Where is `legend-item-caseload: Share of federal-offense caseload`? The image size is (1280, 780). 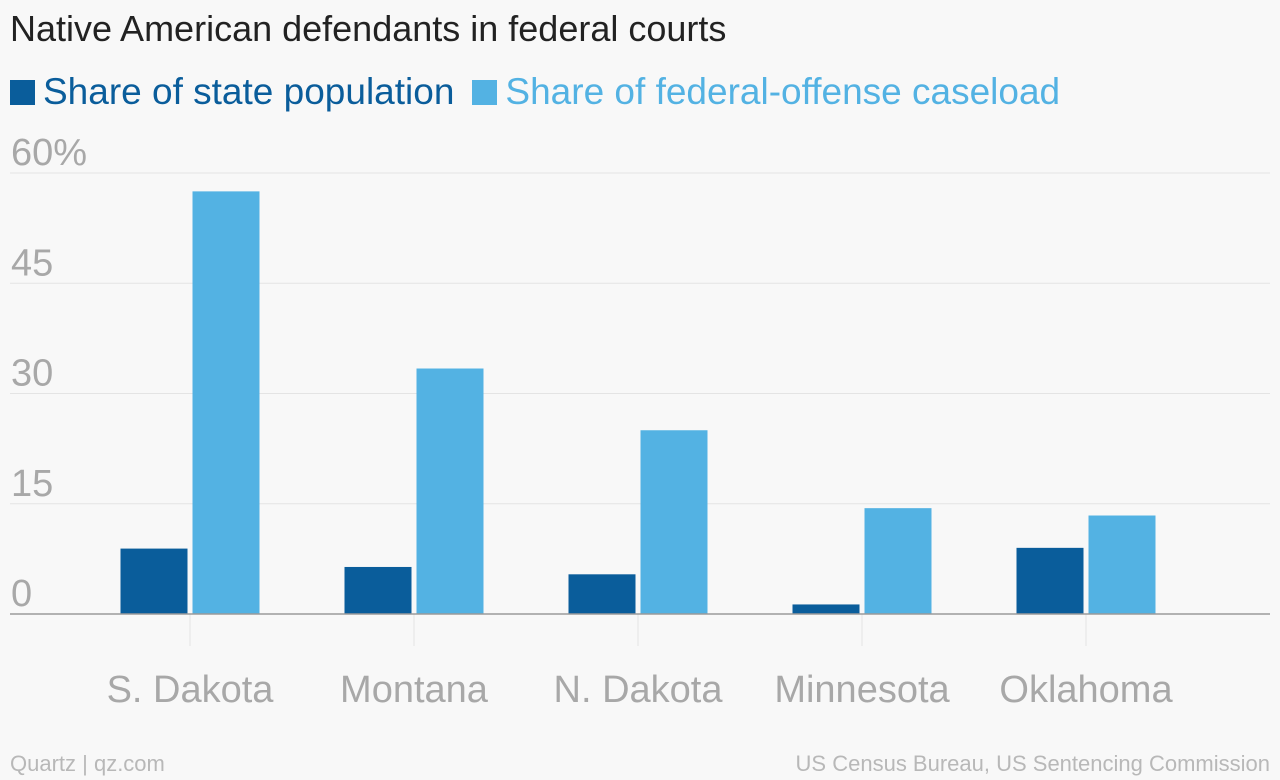
legend-item-caseload: Share of federal-offense caseload is located at coordinates (766, 92).